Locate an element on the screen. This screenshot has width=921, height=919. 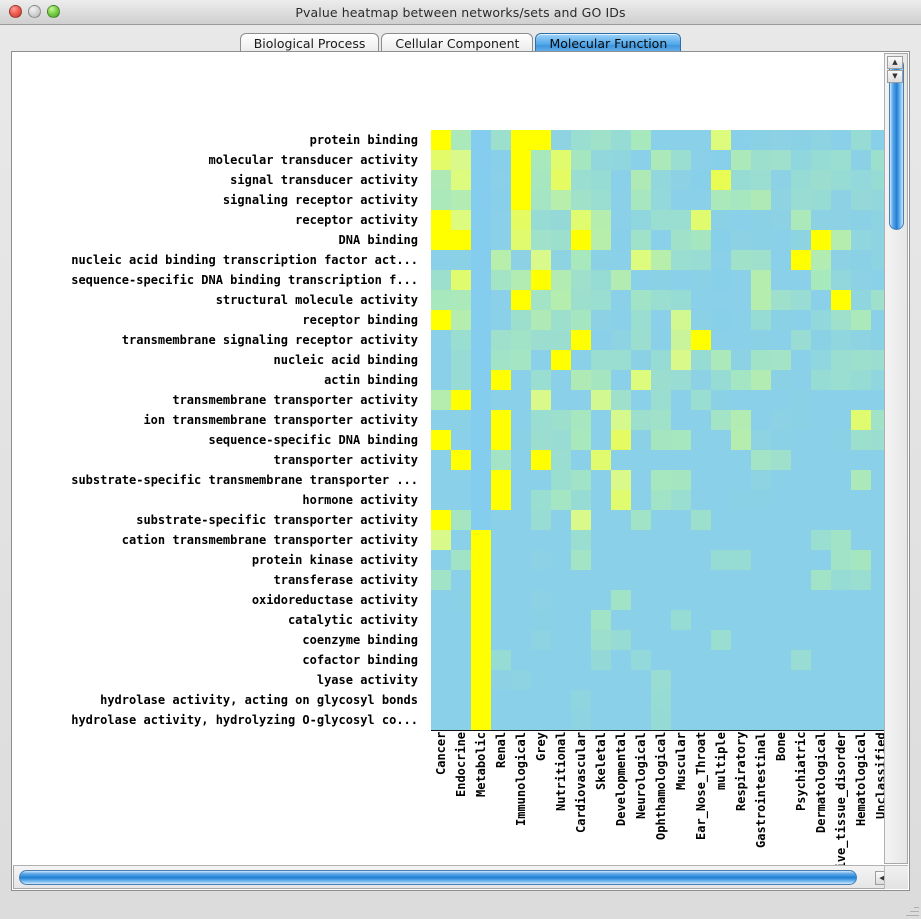
tab-cellular-component: Cellular Component is located at coordinates (457, 44).